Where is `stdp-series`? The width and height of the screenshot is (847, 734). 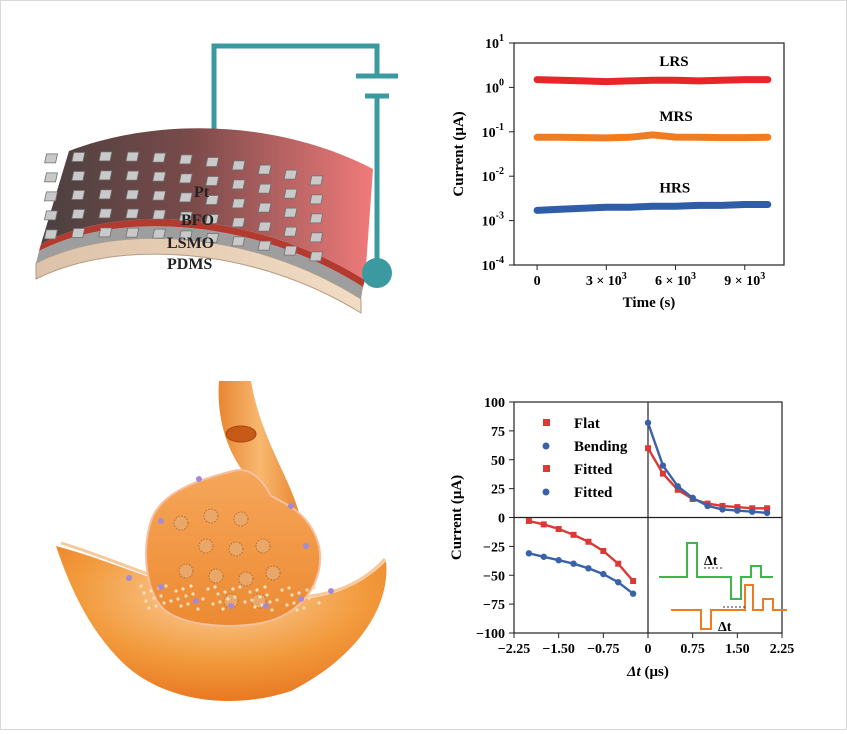 stdp-series is located at coordinates (648, 508).